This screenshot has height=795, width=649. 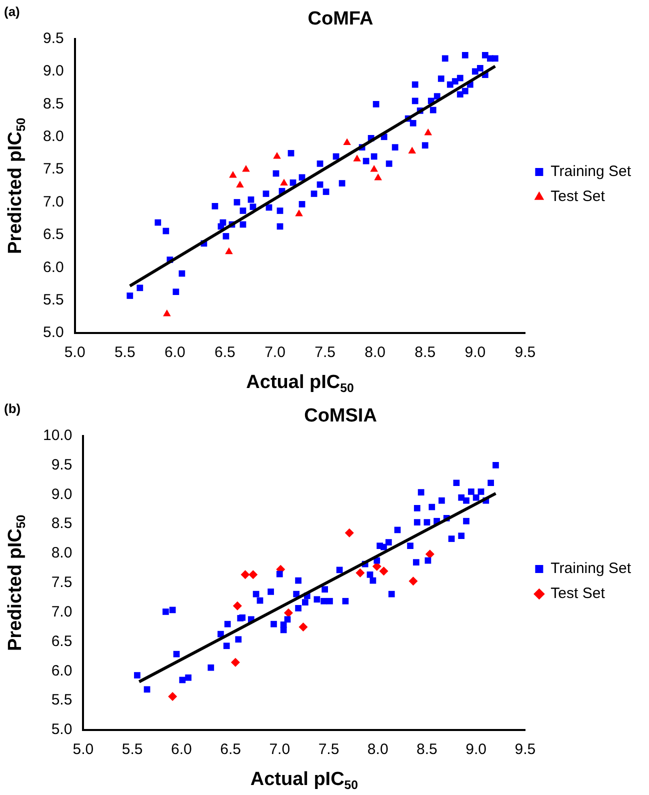 I want to click on text: (b), so click(x=12, y=408).